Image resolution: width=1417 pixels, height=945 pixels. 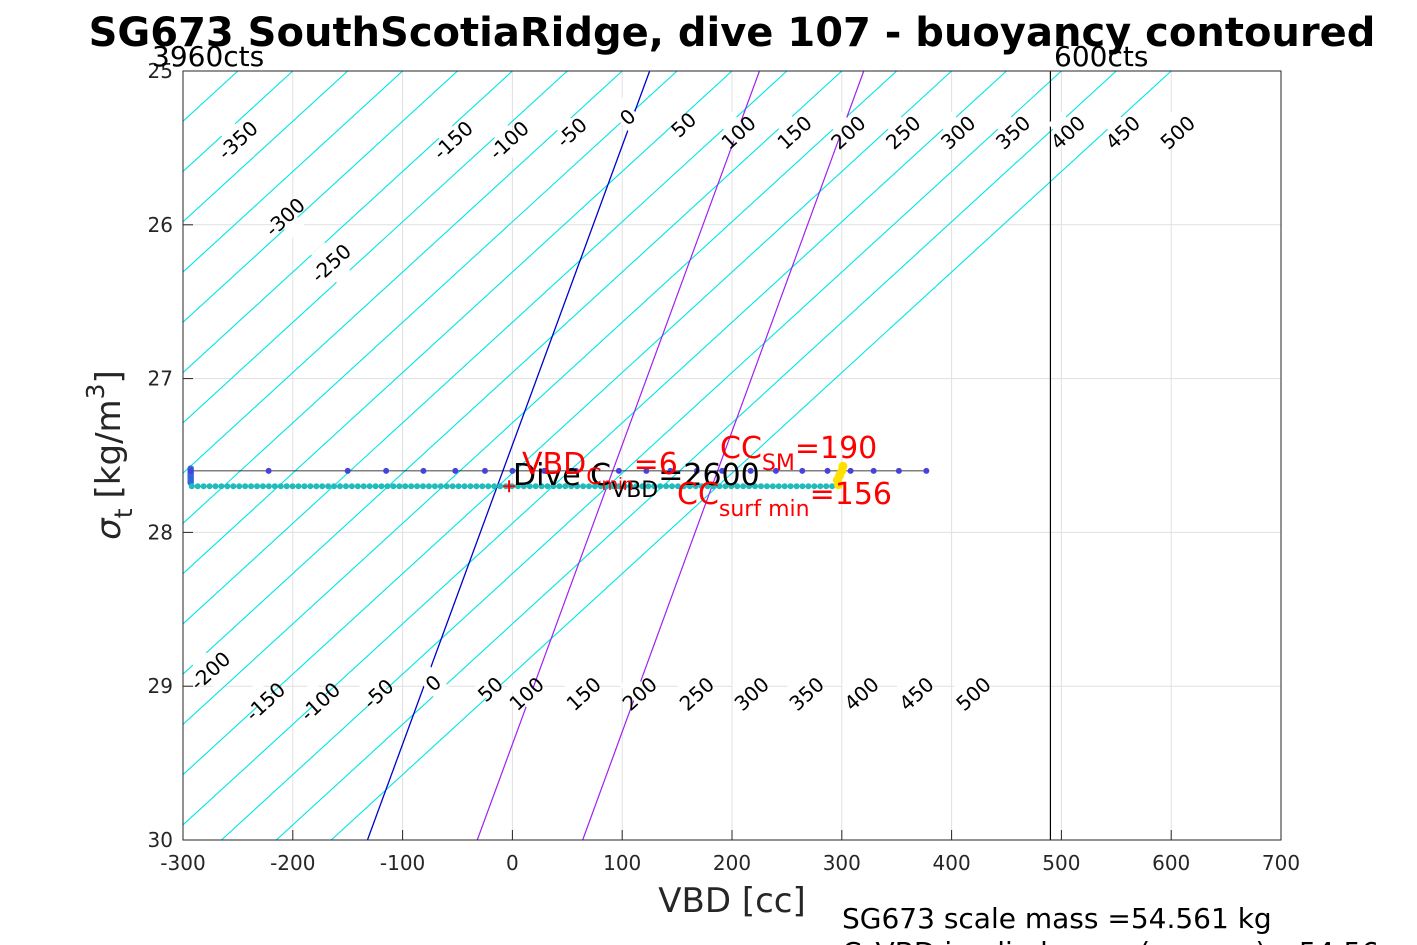 What do you see at coordinates (1101, 56) in the screenshot?
I see `limit-label-600cts: 600cts` at bounding box center [1101, 56].